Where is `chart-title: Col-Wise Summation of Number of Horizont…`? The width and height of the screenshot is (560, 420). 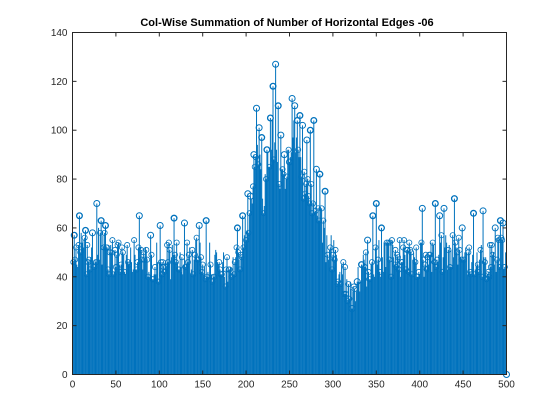 chart-title: Col-Wise Summation of Number of Horizont… is located at coordinates (286, 23).